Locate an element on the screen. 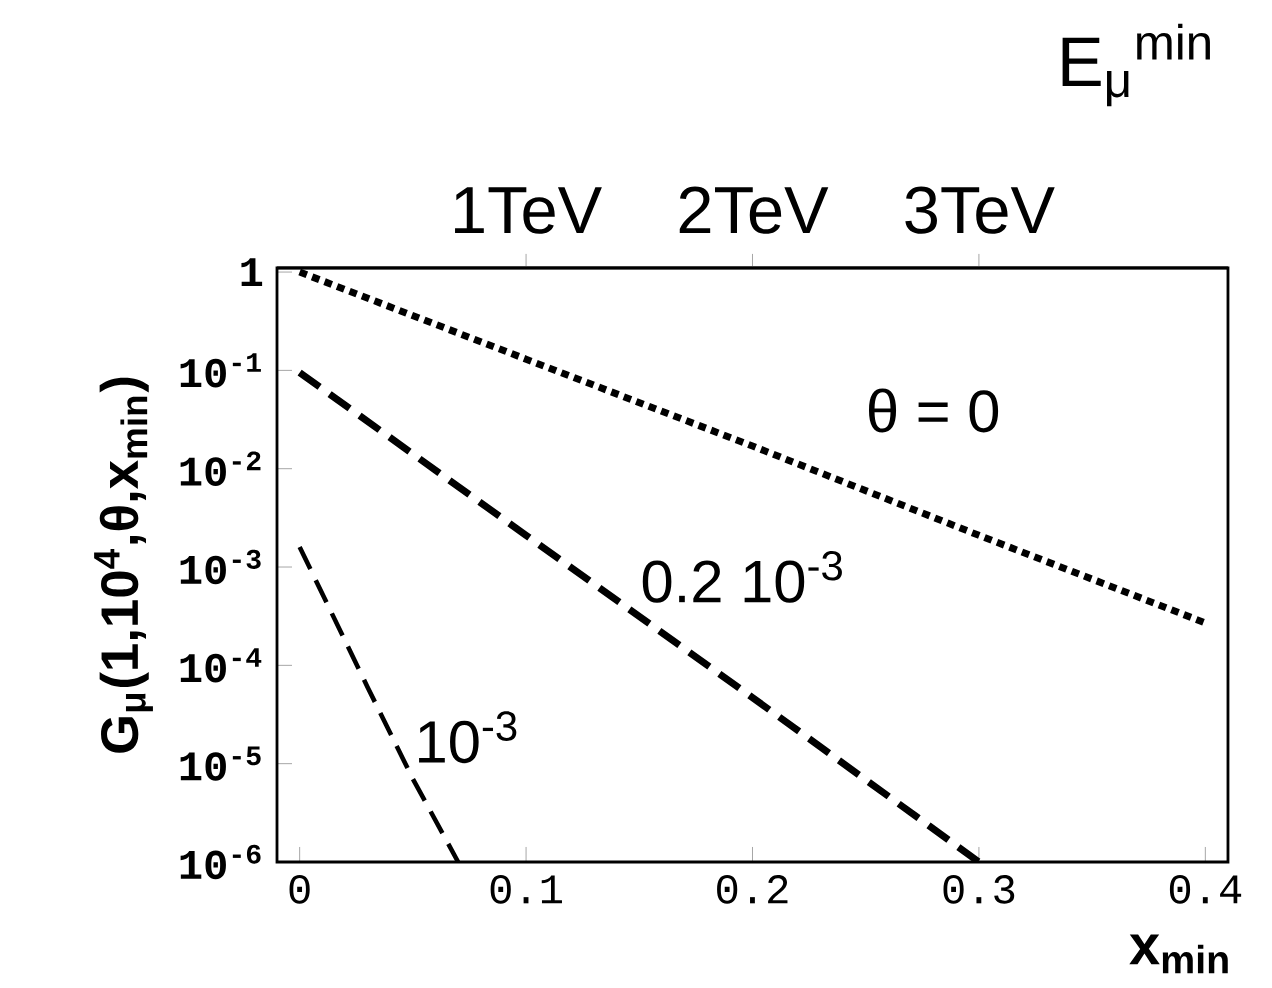  y-tick-label: 1 is located at coordinates (252, 272).